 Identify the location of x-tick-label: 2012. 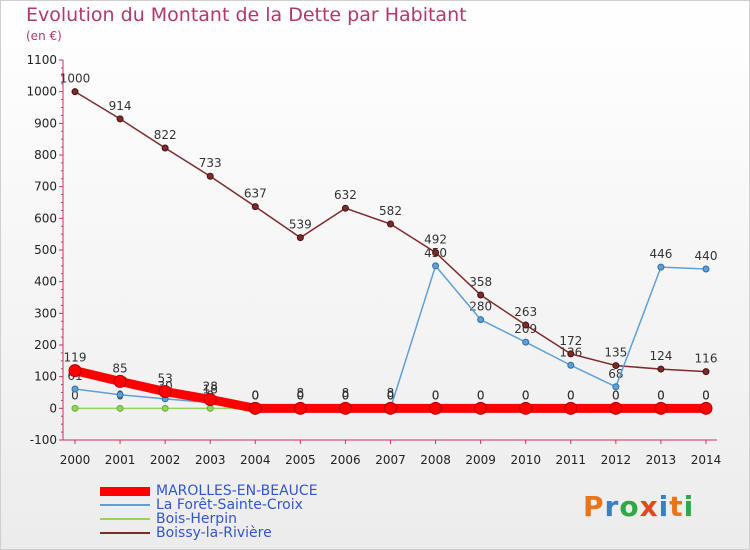
(616, 460).